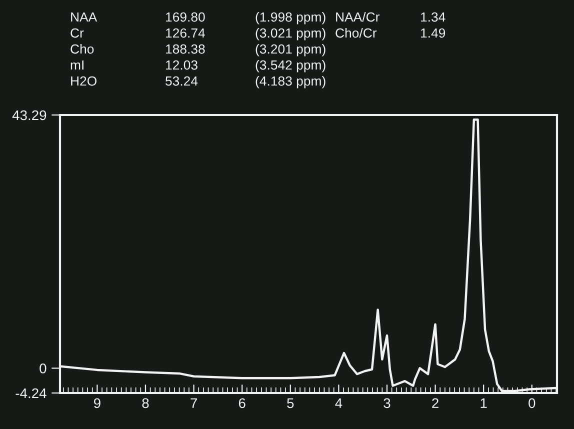 This screenshot has width=574, height=429. Describe the element at coordinates (532, 403) in the screenshot. I see `x-tick-label: 0` at that location.